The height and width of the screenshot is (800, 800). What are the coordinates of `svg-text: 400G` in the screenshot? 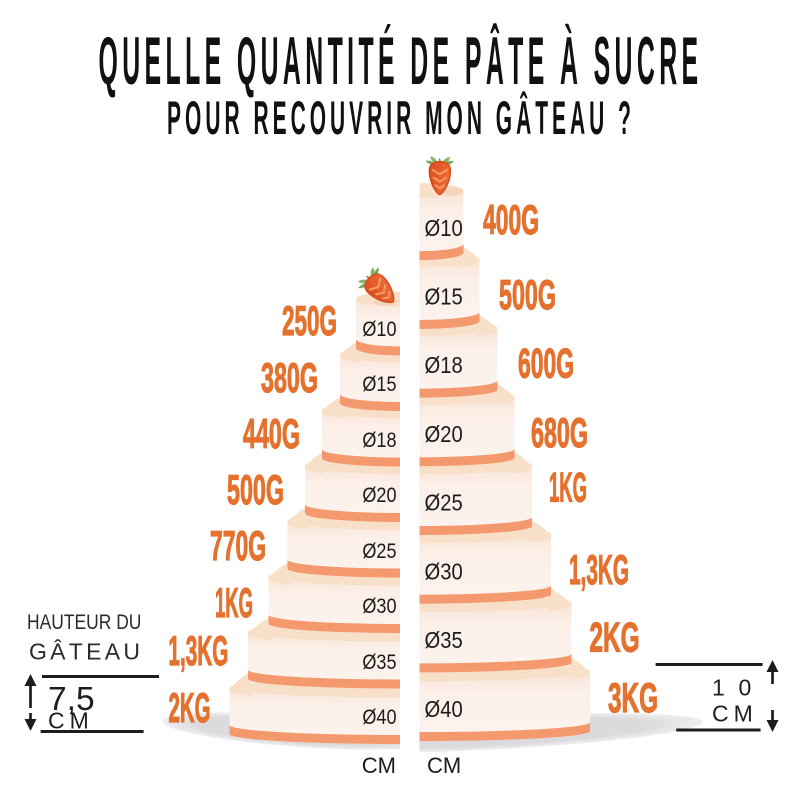 It's located at (511, 219).